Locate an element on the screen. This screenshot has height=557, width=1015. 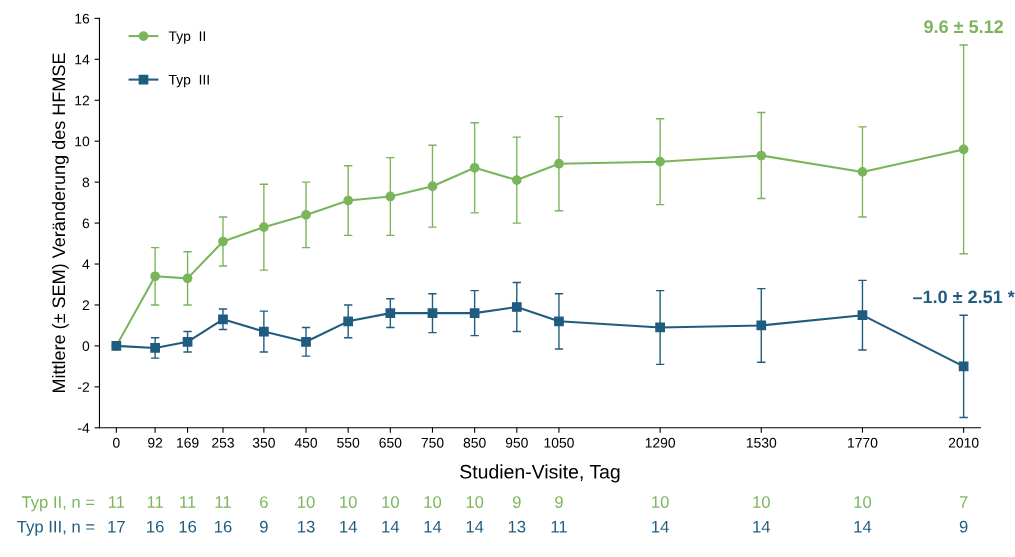
text: 6 is located at coordinates (264, 502).